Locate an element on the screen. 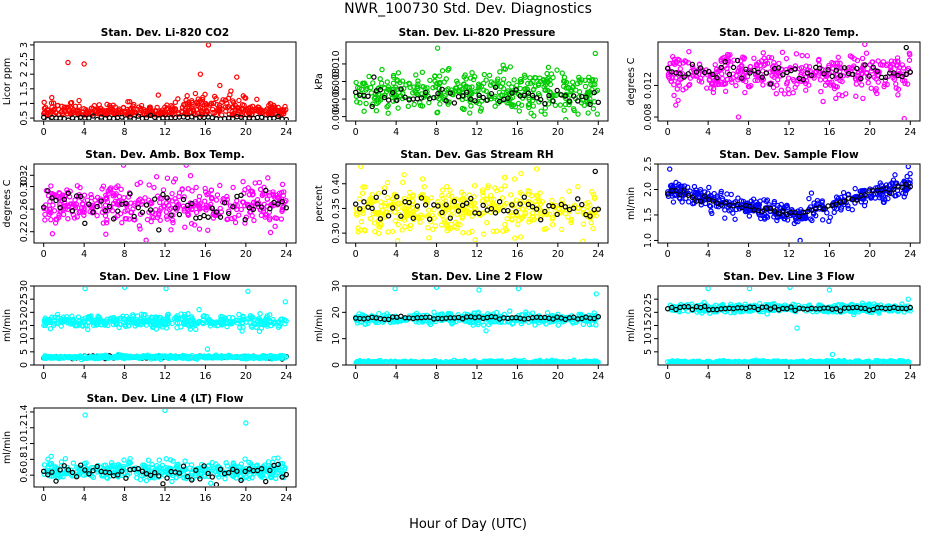 Image resolution: width=936 pixels, height=540 pixels. y-tick-label: 2.5 is located at coordinates (24, 59).